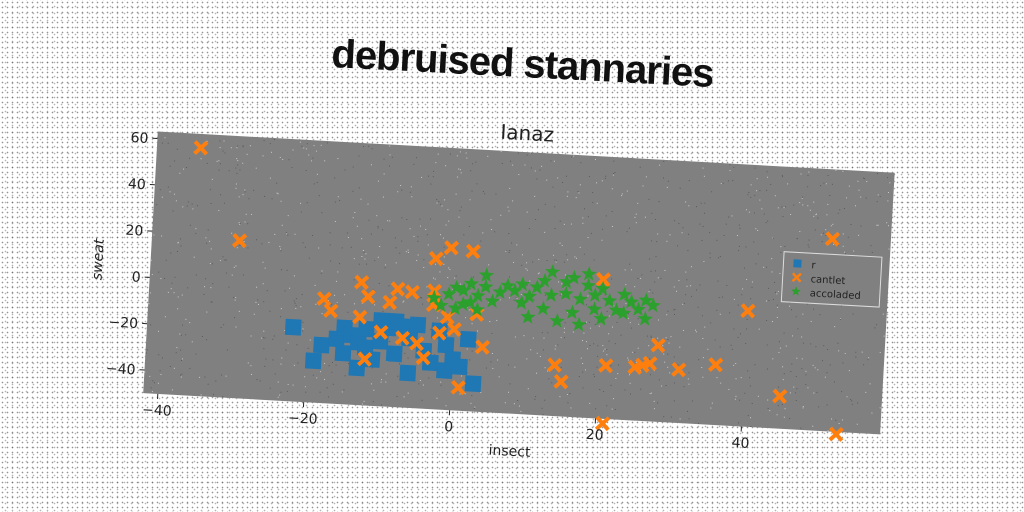 The width and height of the screenshot is (1024, 512). Describe the element at coordinates (121, 370) in the screenshot. I see `y-tick-label: −40` at that location.